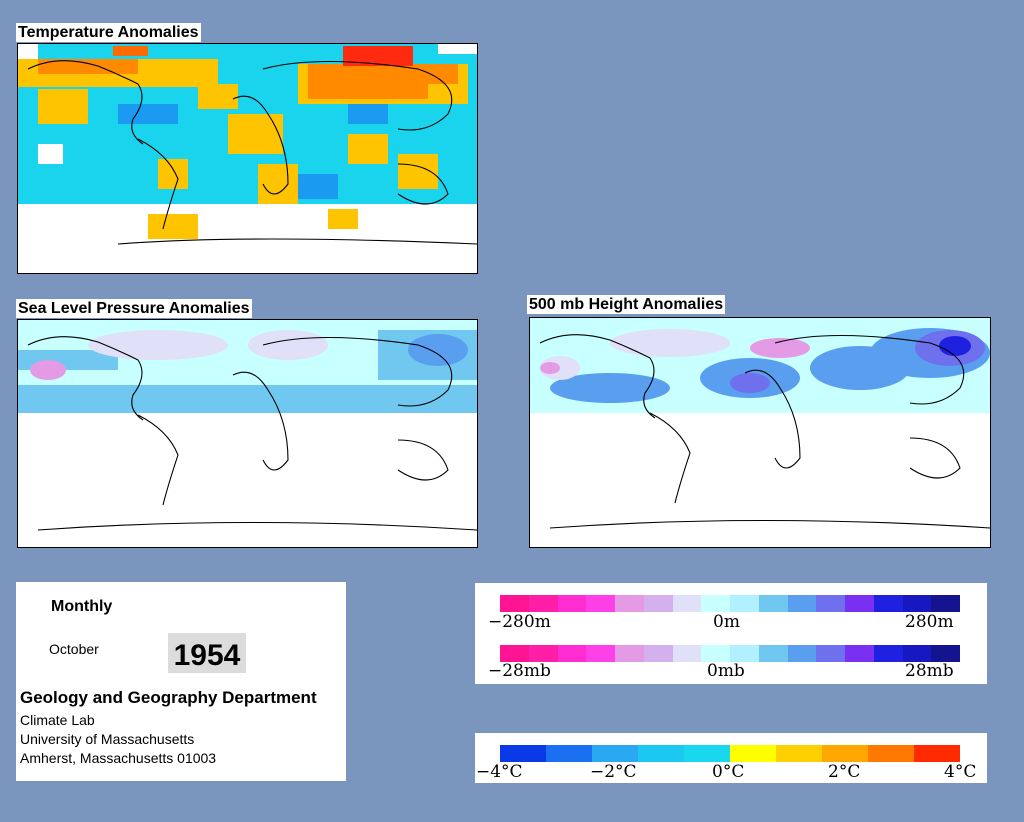 The width and height of the screenshot is (1024, 822). Describe the element at coordinates (108, 32) in the screenshot. I see `temperature-map-title: Temperature Anomalies` at that location.